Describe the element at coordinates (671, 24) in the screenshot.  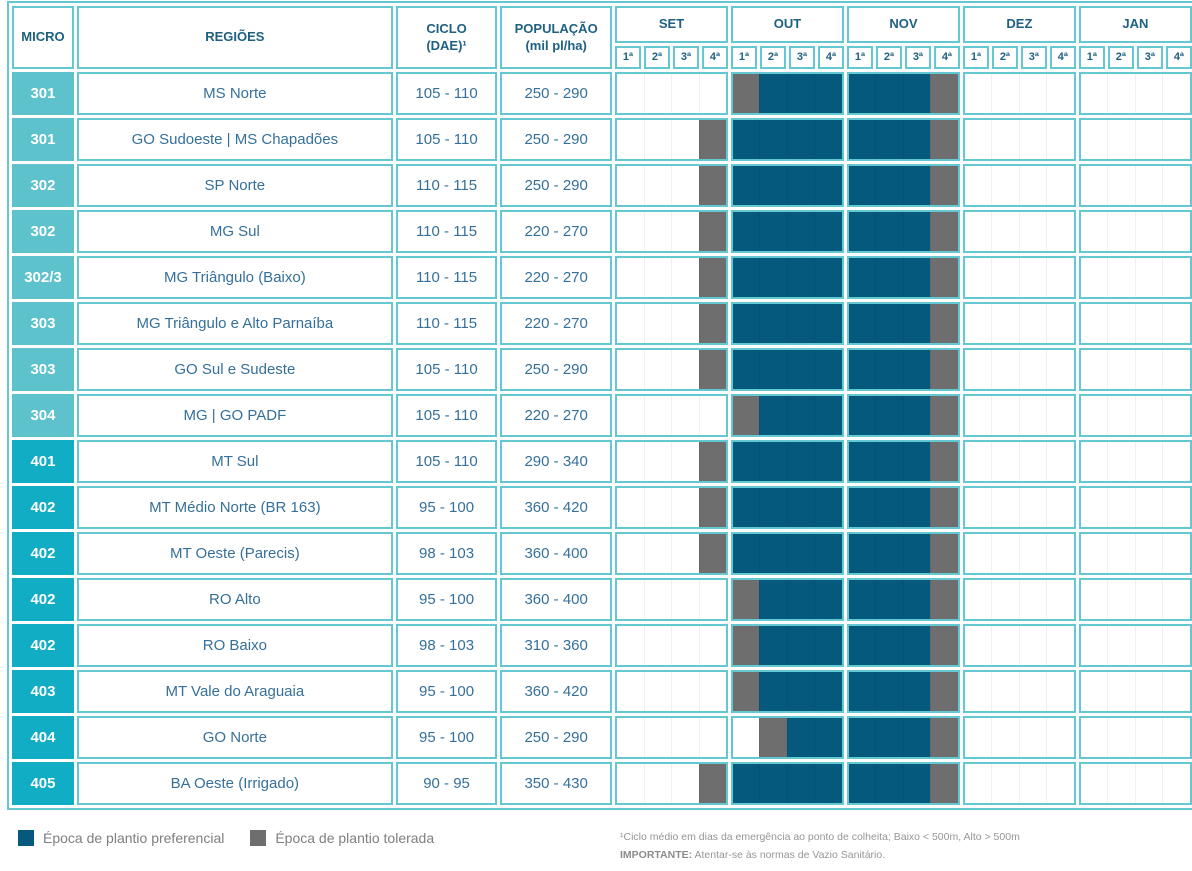
I see `month-header-set: SET` at that location.